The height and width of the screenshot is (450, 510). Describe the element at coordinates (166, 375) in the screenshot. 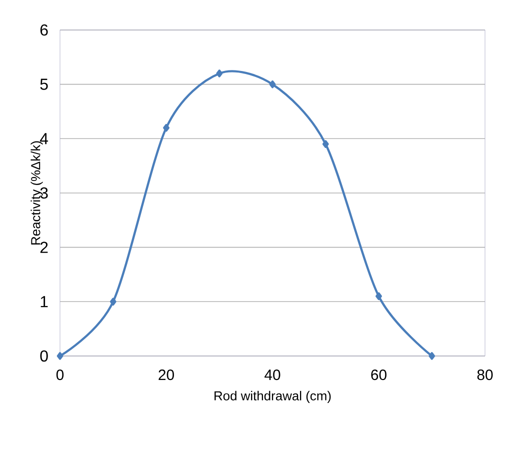

I see `x-tick-label: 20` at that location.